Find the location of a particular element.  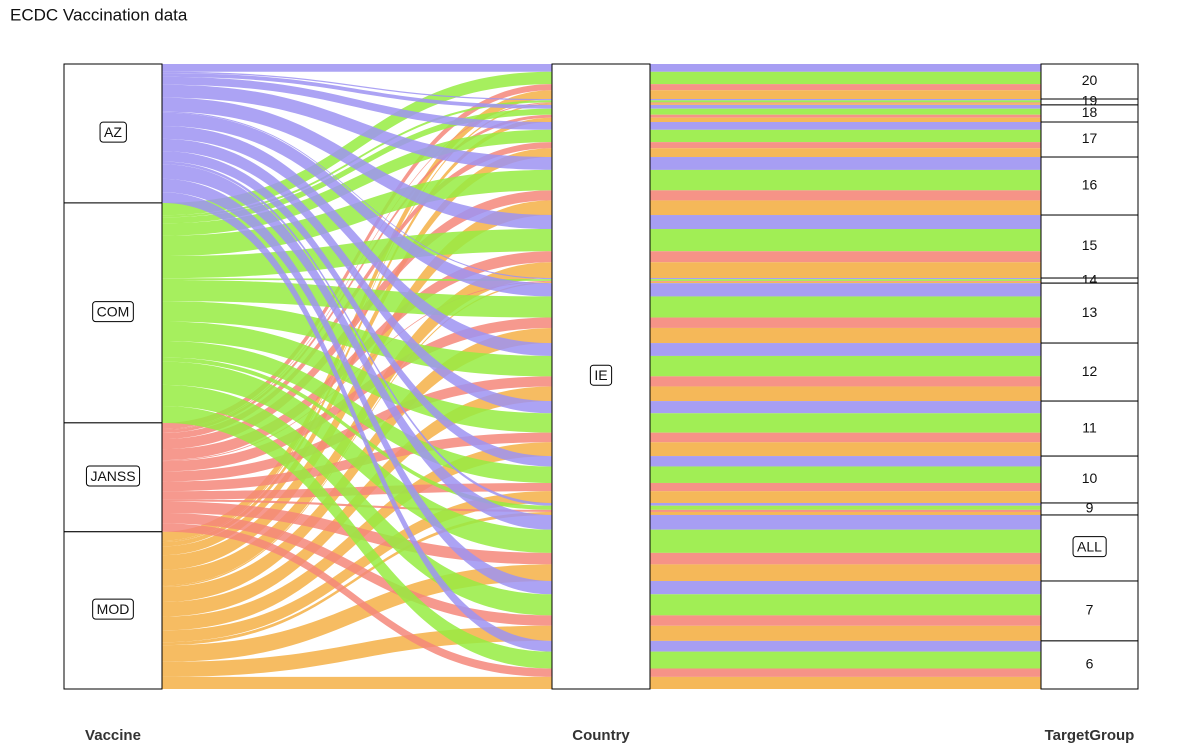

stratum-label: 17 is located at coordinates (1090, 138).